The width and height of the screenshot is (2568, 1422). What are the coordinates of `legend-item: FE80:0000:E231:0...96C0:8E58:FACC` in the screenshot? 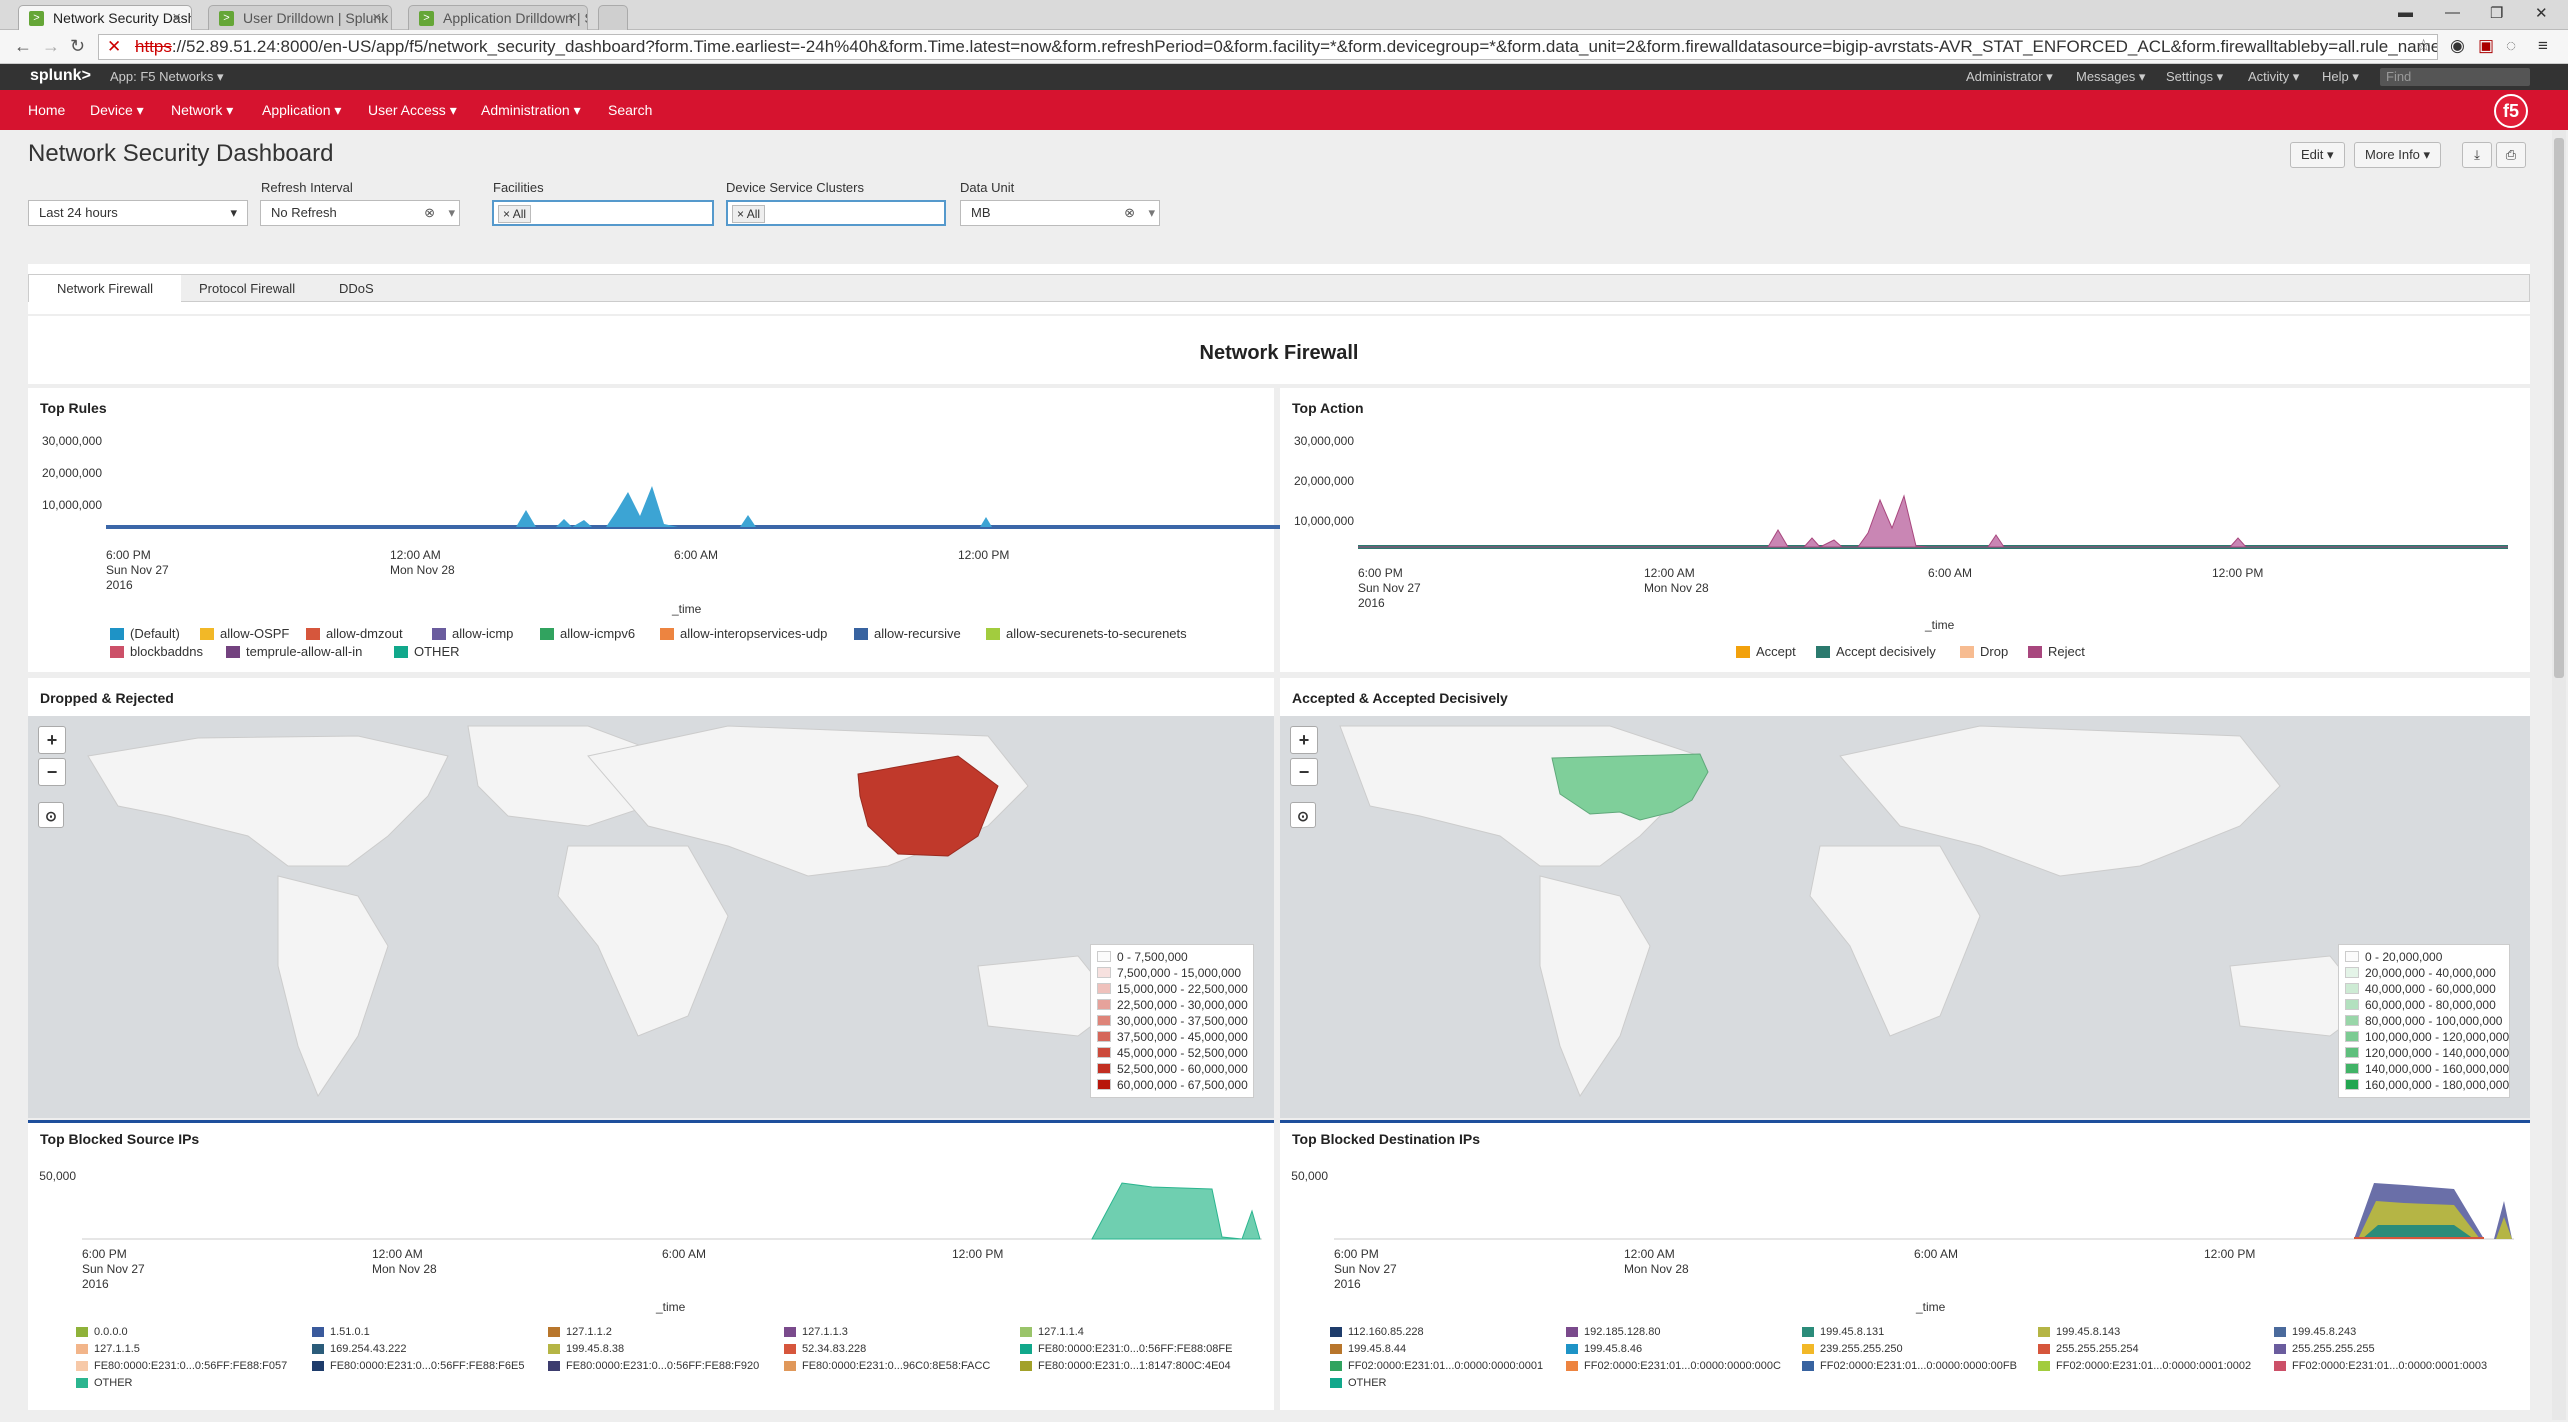 It's located at (887, 1366).